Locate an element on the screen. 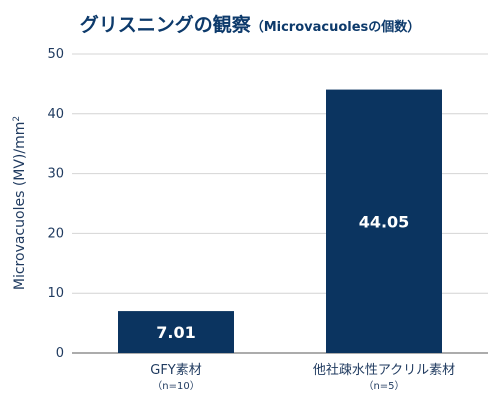 The image size is (500, 400). x-category-note: （n=10） is located at coordinates (175, 386).